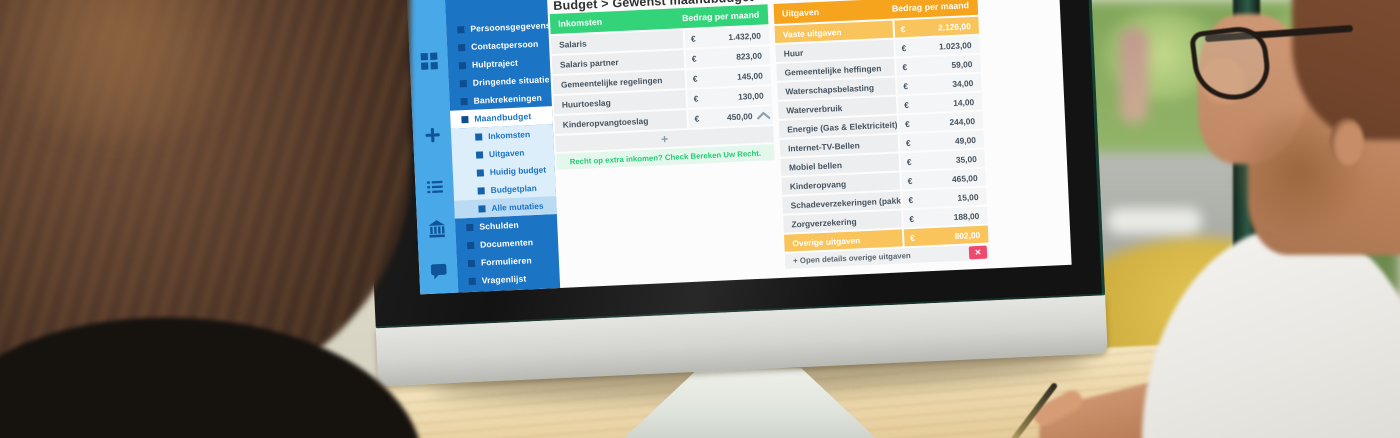  I want to click on sidebar-item-label: Vragenlijst, so click(504, 279).